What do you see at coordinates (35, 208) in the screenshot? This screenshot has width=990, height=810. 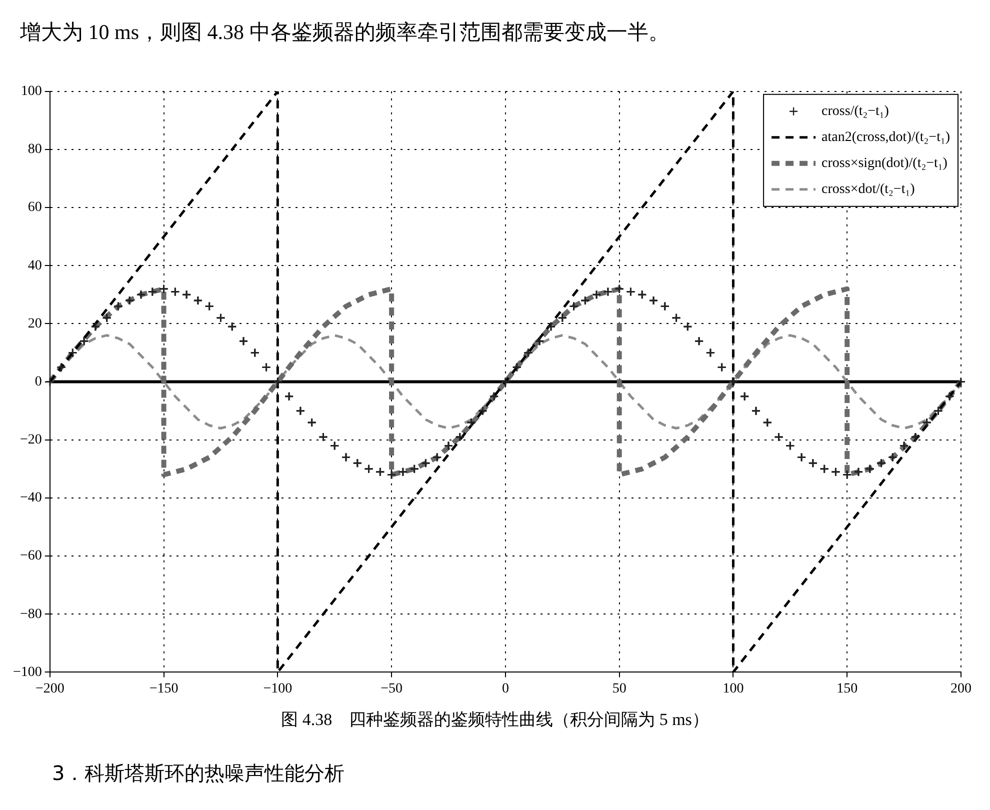 I see `y-tick-label: 60` at bounding box center [35, 208].